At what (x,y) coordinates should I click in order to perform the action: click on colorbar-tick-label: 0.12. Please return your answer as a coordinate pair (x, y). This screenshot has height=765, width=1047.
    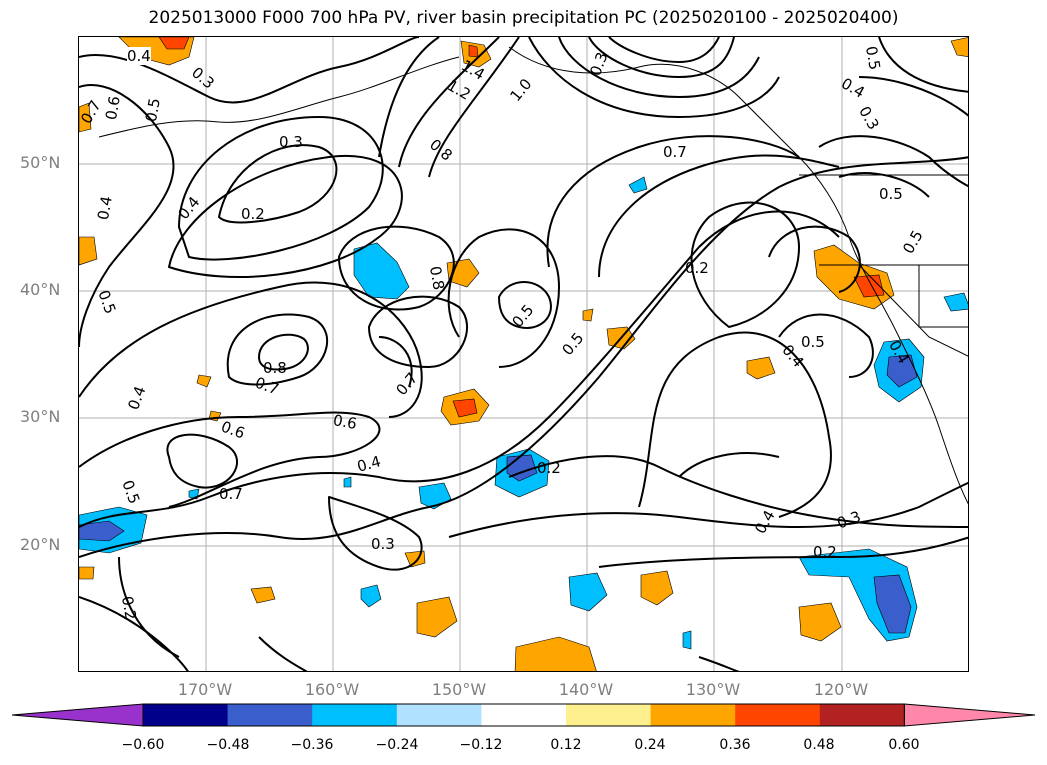
    Looking at the image, I should click on (566, 745).